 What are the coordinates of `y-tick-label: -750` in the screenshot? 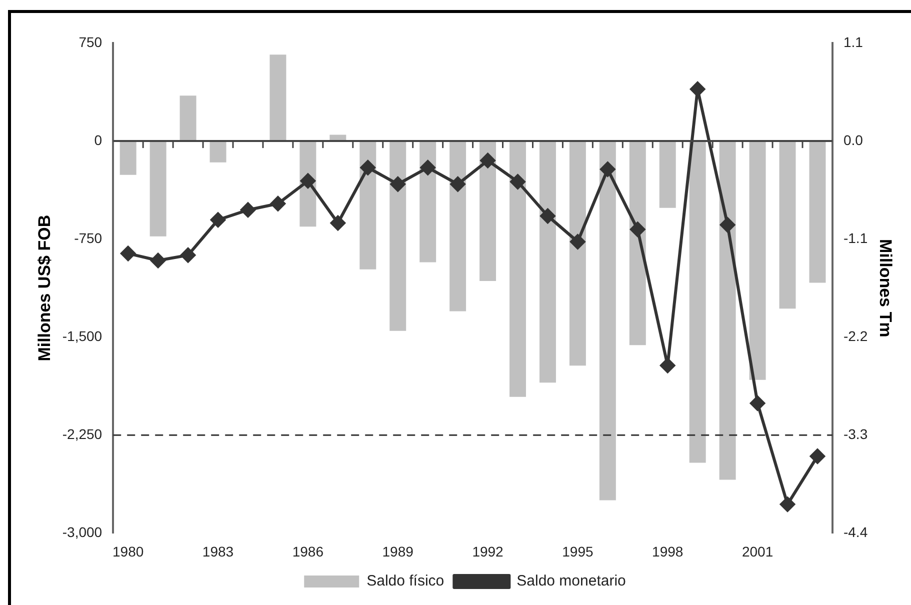 It's located at (88, 238).